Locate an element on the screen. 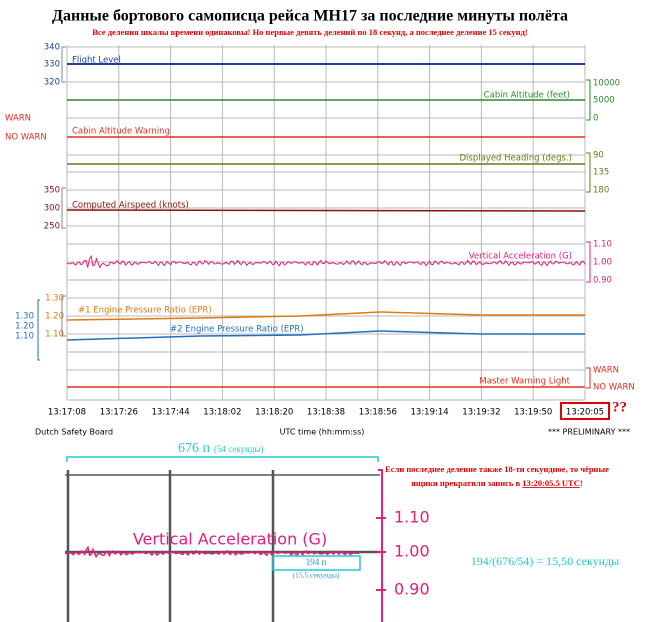  span-label: 676 п is located at coordinates (194, 448).